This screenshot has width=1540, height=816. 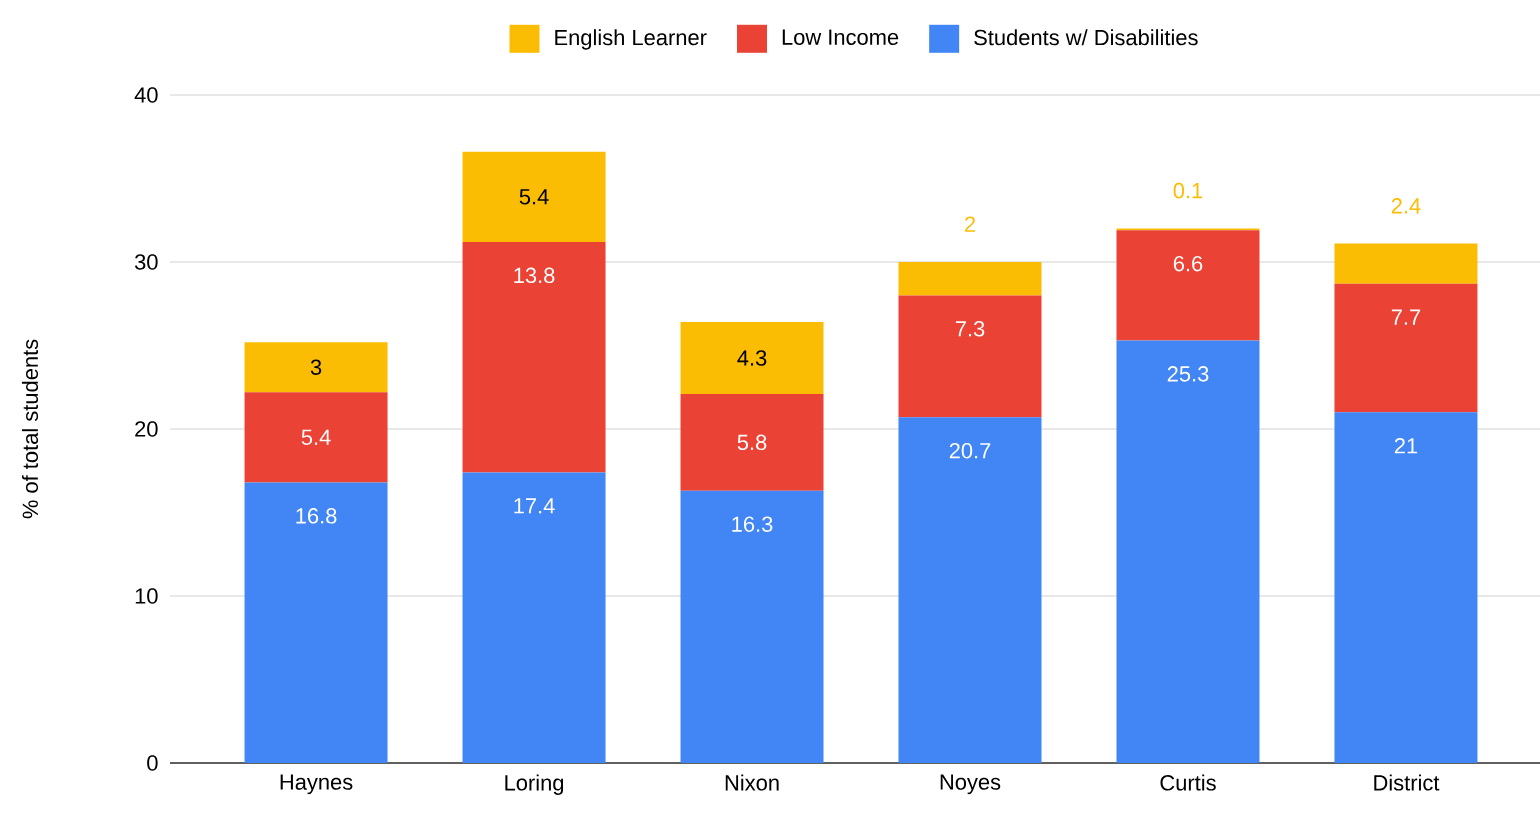 What do you see at coordinates (752, 524) in the screenshot?
I see `data-label: 16.3` at bounding box center [752, 524].